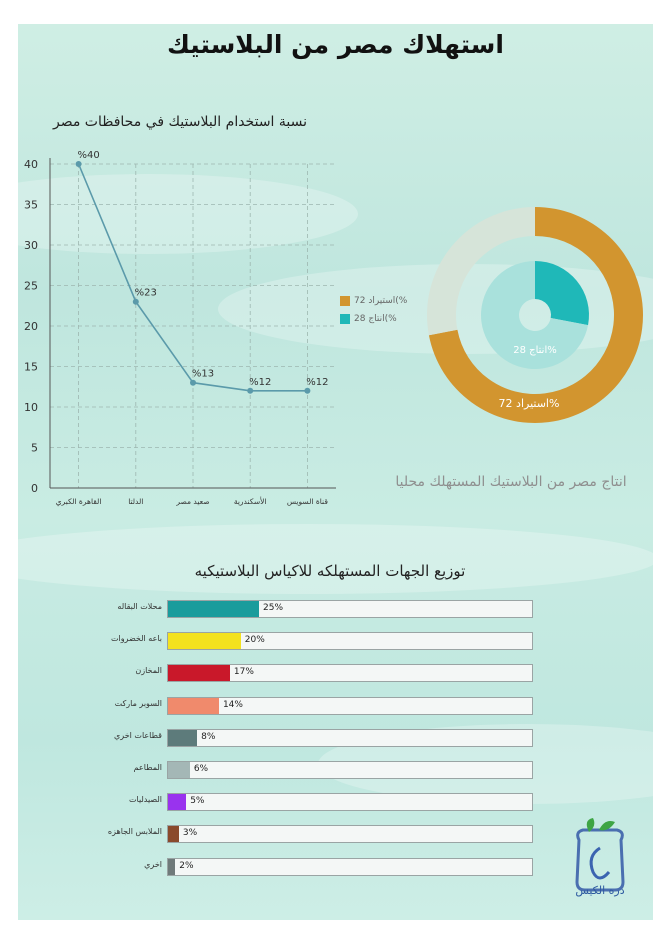  Describe the element at coordinates (136, 639) in the screenshot. I see `bar-category-label: باعه الخضروات` at that location.